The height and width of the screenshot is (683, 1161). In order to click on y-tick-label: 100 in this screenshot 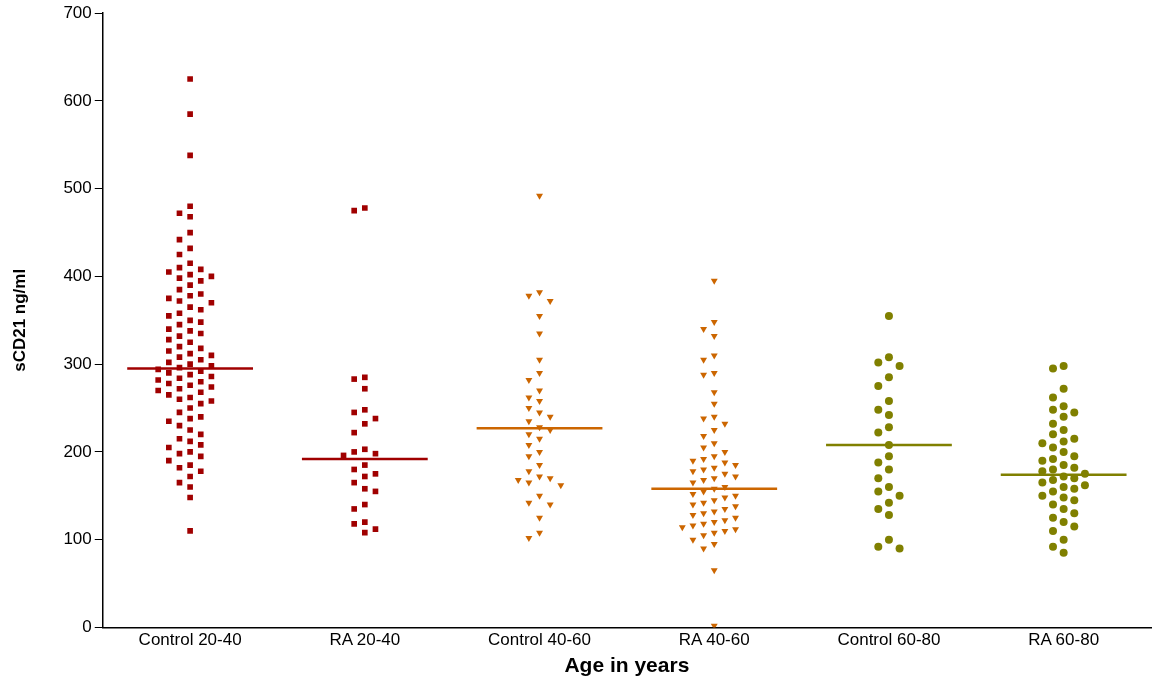, I will do `click(77, 539)`.